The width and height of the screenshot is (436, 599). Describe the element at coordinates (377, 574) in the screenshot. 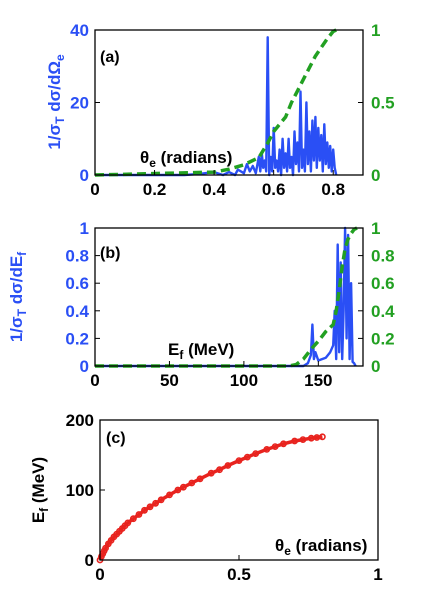

I see `x-tick-label-c-2: 1` at that location.